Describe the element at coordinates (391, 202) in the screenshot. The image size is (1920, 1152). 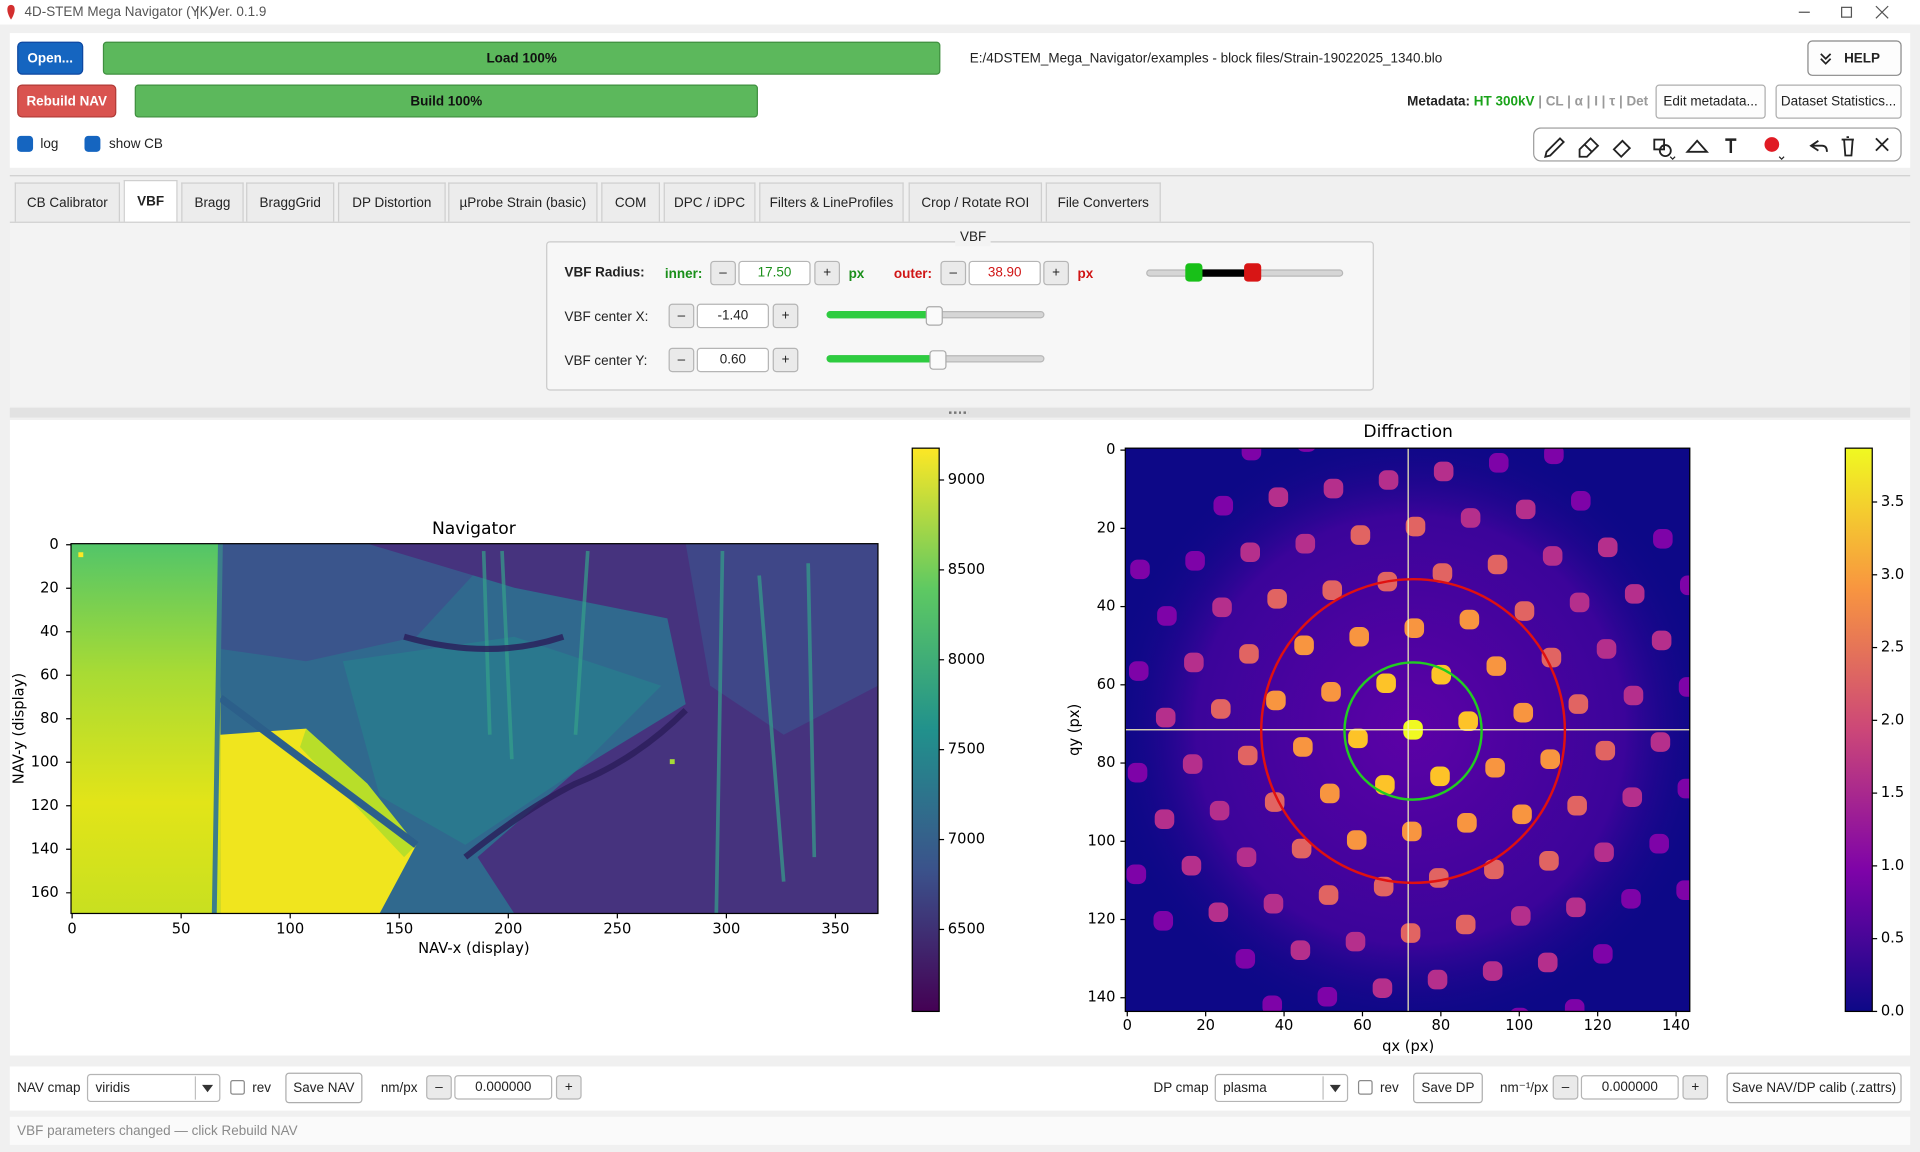
I see `tab: DP Distortion` at that location.